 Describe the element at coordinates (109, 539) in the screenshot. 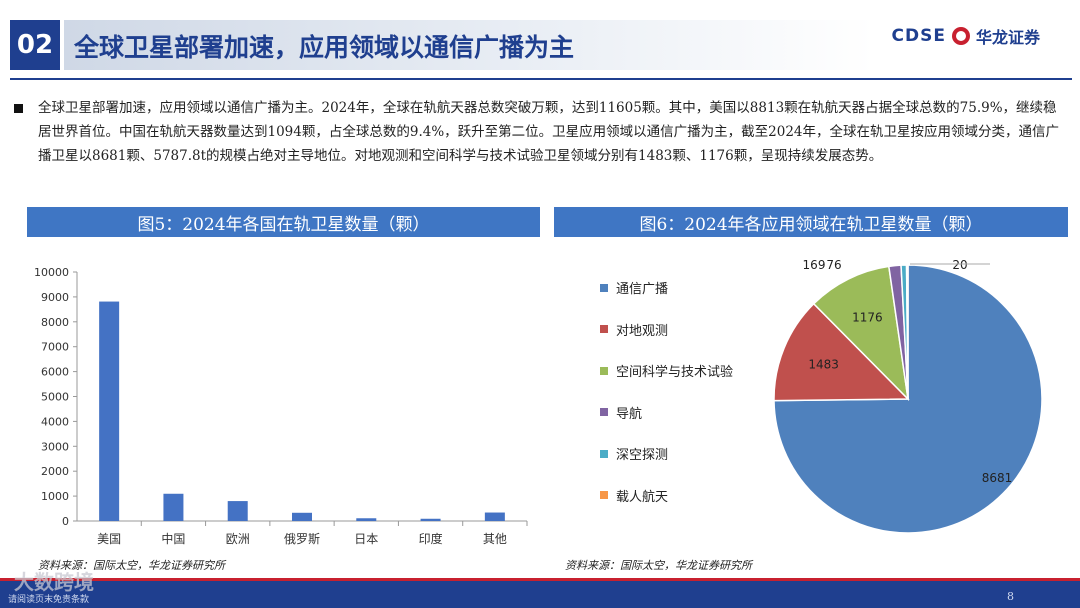

I see `x-tick-label: 美国` at that location.